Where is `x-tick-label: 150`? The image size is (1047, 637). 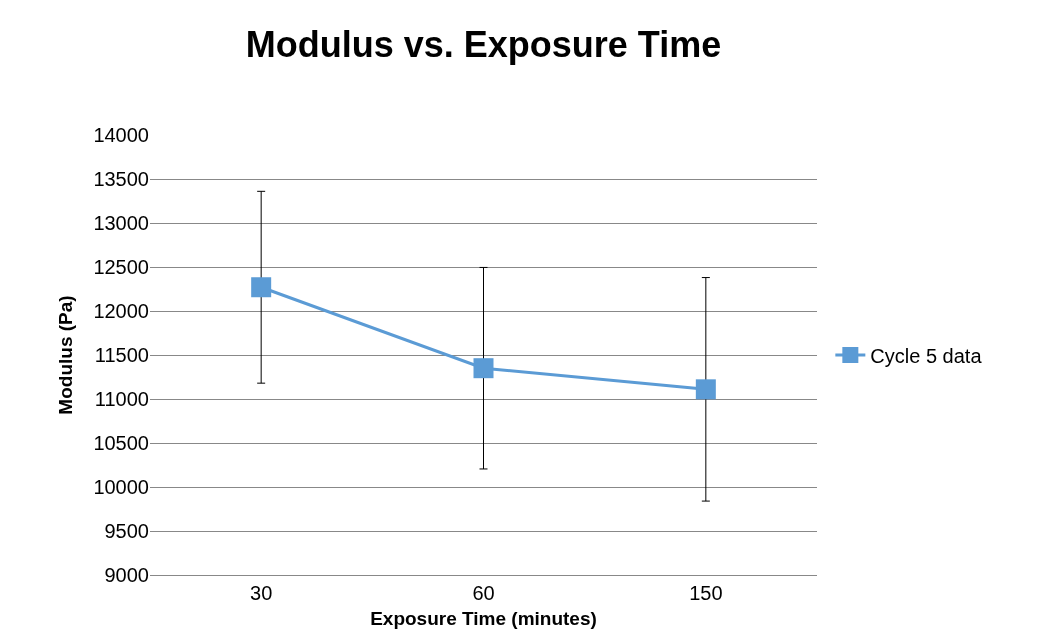
x-tick-label: 150 is located at coordinates (706, 593).